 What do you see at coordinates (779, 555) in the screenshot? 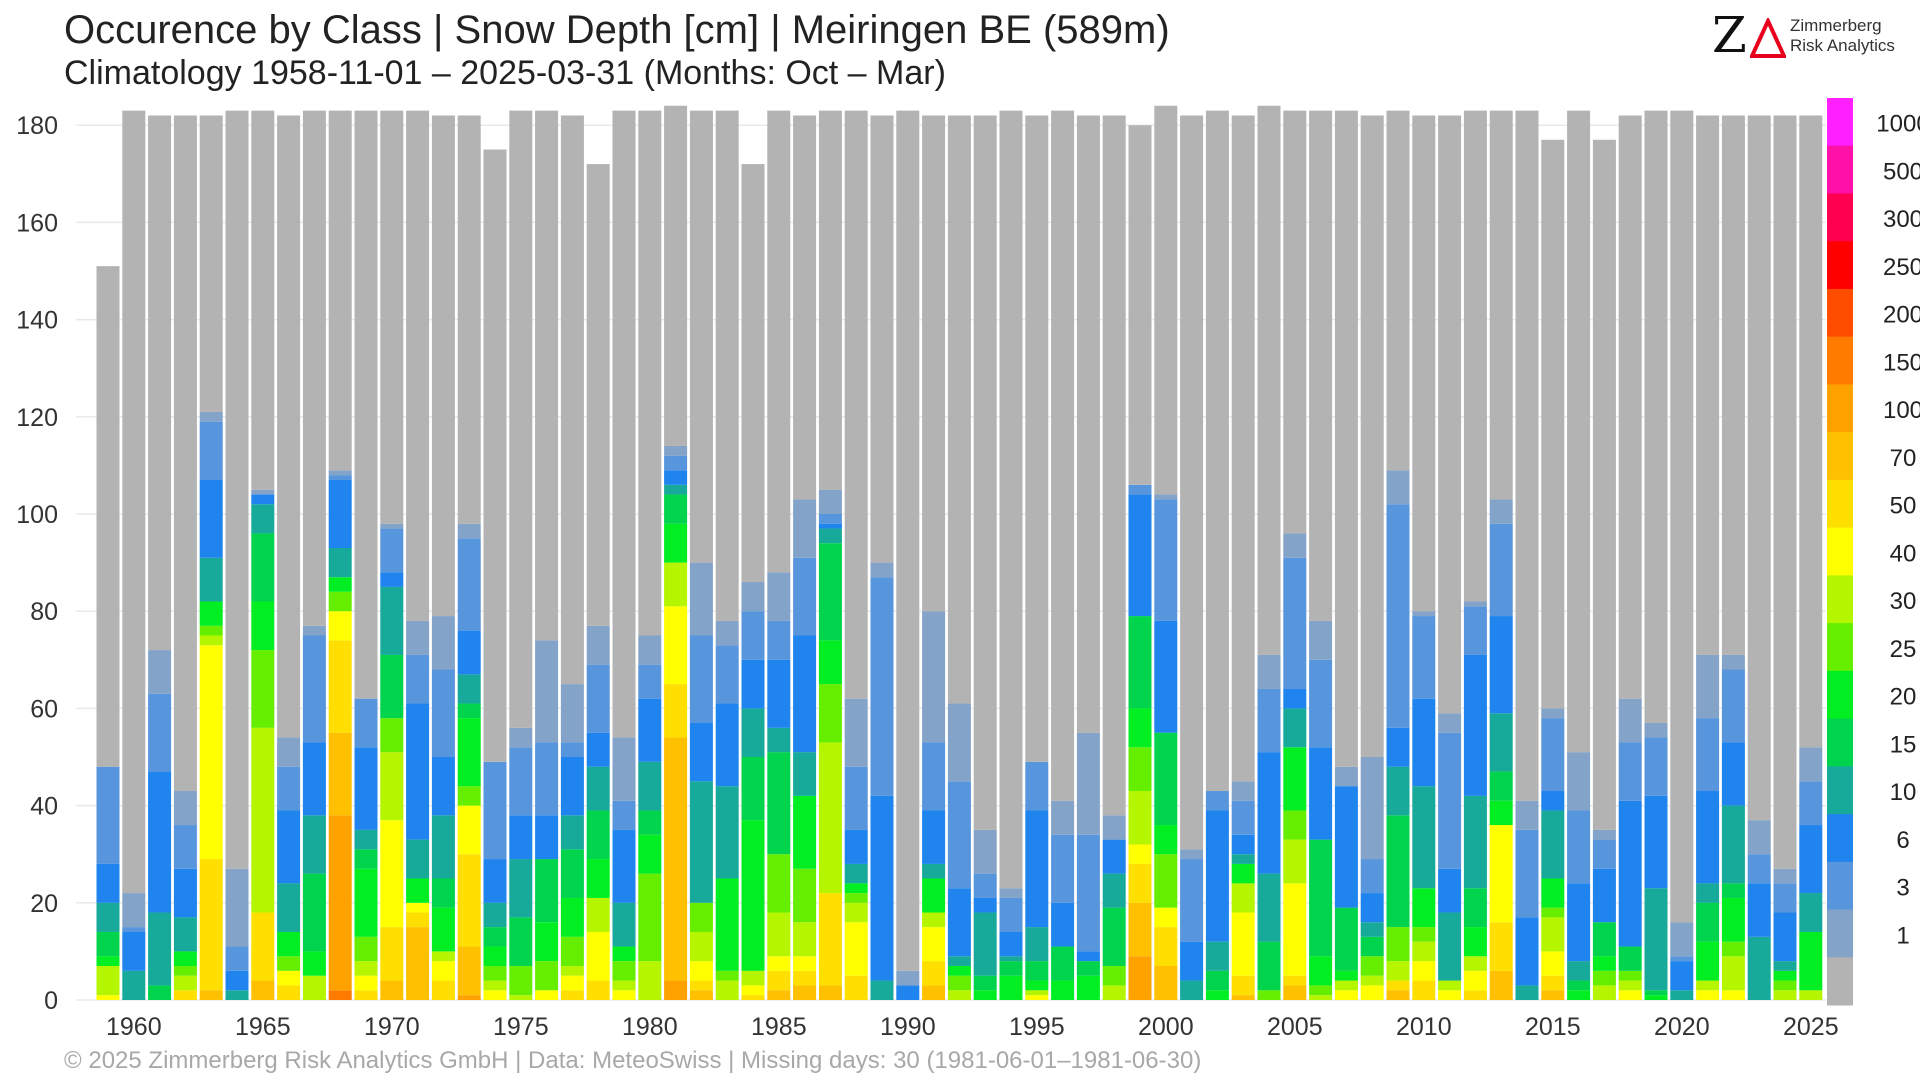
I see `bar-1985` at bounding box center [779, 555].